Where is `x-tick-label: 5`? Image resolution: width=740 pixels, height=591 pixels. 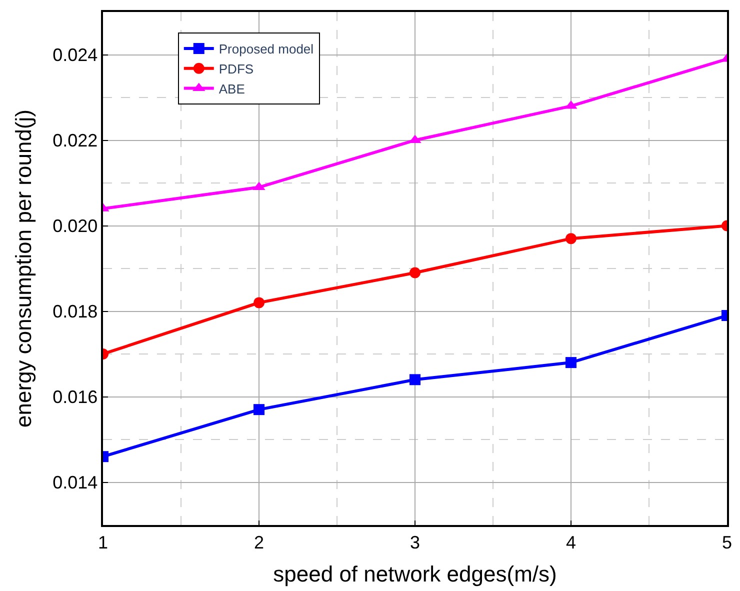
x-tick-label: 5 is located at coordinates (727, 542).